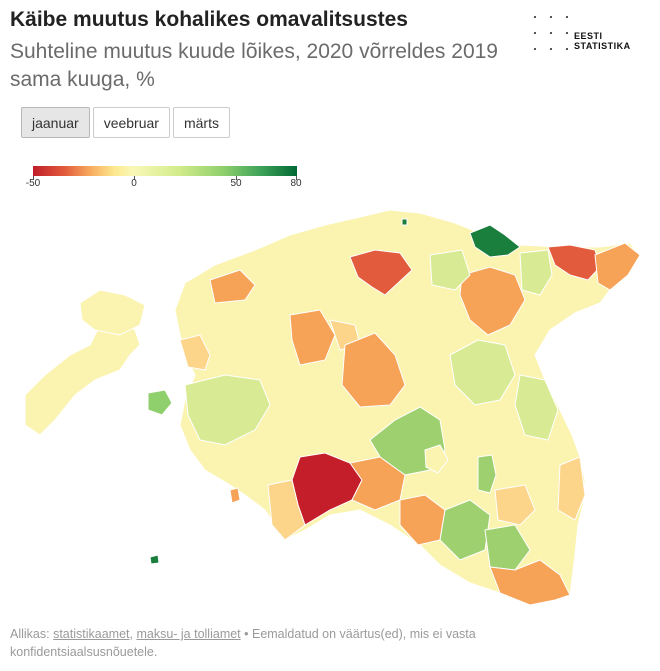  I want to click on link-maksu-ja-tolliamet: maksu- ja tolliamet, so click(188, 634).